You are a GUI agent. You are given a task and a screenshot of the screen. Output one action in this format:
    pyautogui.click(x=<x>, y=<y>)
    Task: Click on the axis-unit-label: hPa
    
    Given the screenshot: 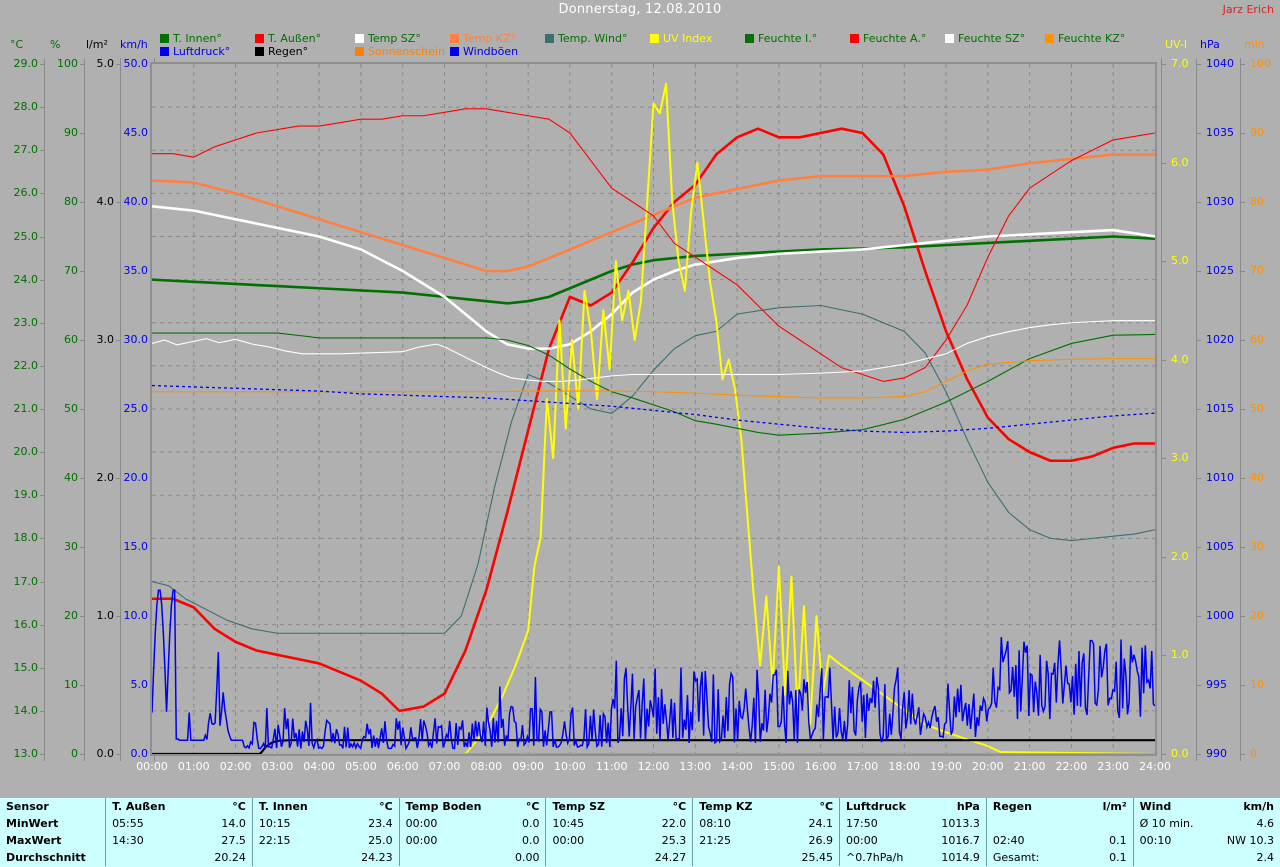 What is the action you would take?
    pyautogui.click(x=1210, y=44)
    